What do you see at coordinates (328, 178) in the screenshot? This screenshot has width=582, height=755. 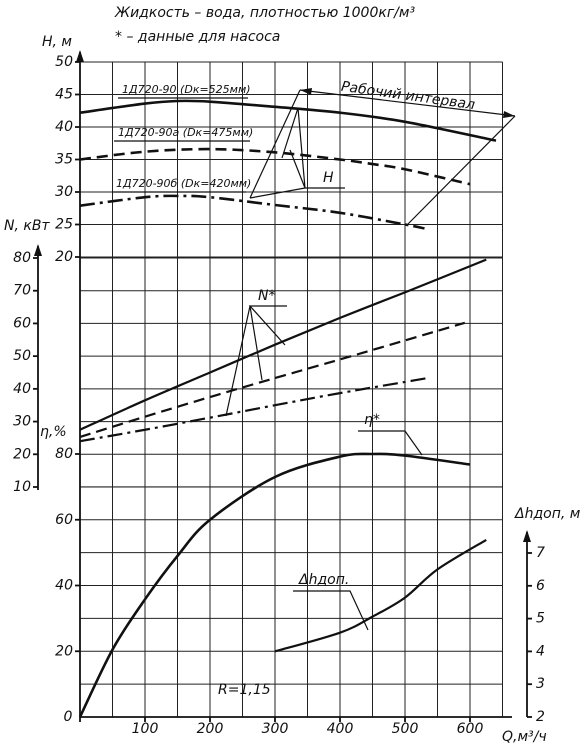 I see `annotation: H` at bounding box center [328, 178].